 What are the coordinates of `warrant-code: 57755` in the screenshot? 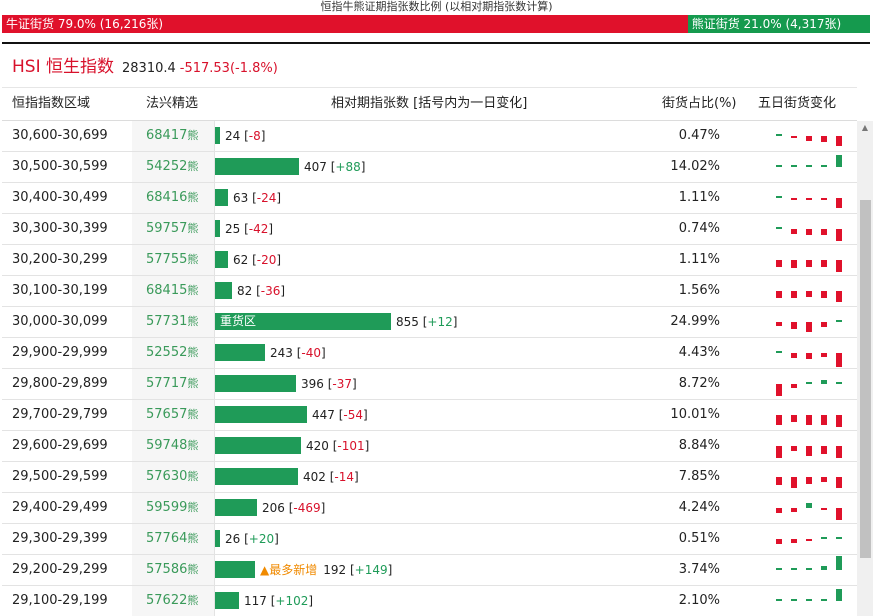 It's located at (167, 259).